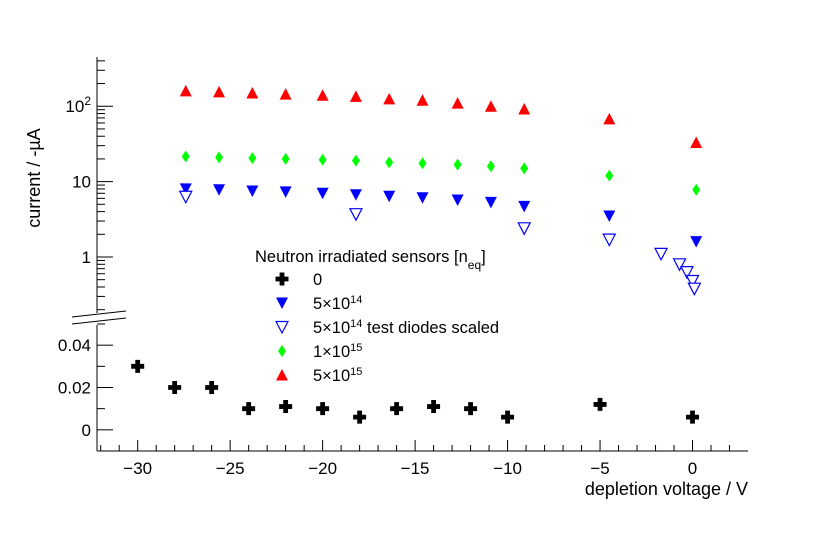 The width and height of the screenshot is (830, 536). I want to click on x-axis-title: depletion voltage / V, so click(666, 489).